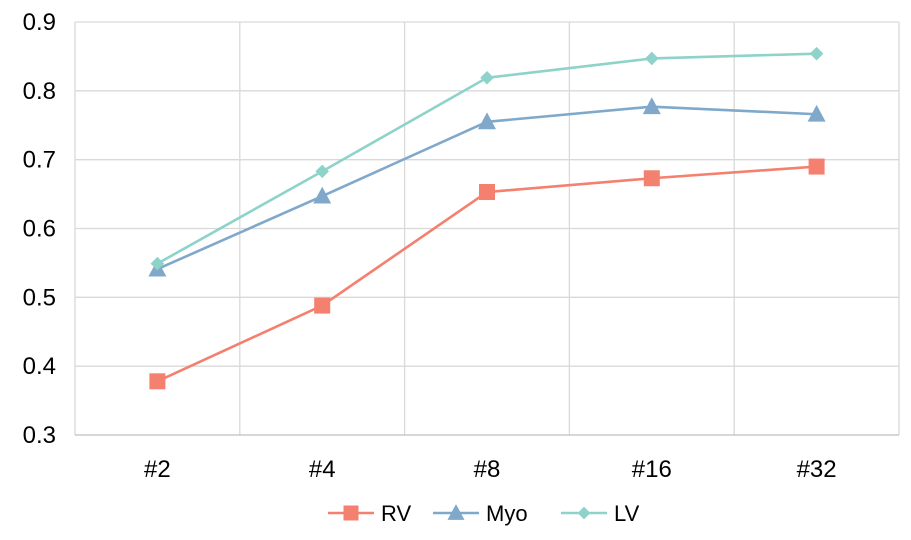 The image size is (911, 540). I want to click on legend-item-myo: Myo, so click(480, 513).